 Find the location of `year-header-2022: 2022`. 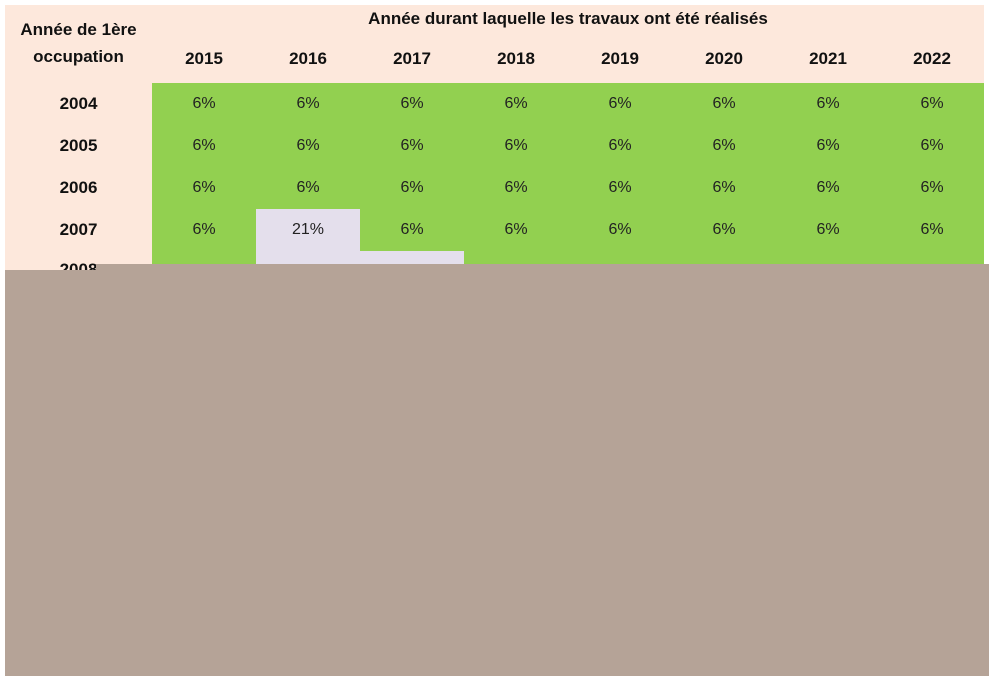

year-header-2022: 2022 is located at coordinates (932, 58).